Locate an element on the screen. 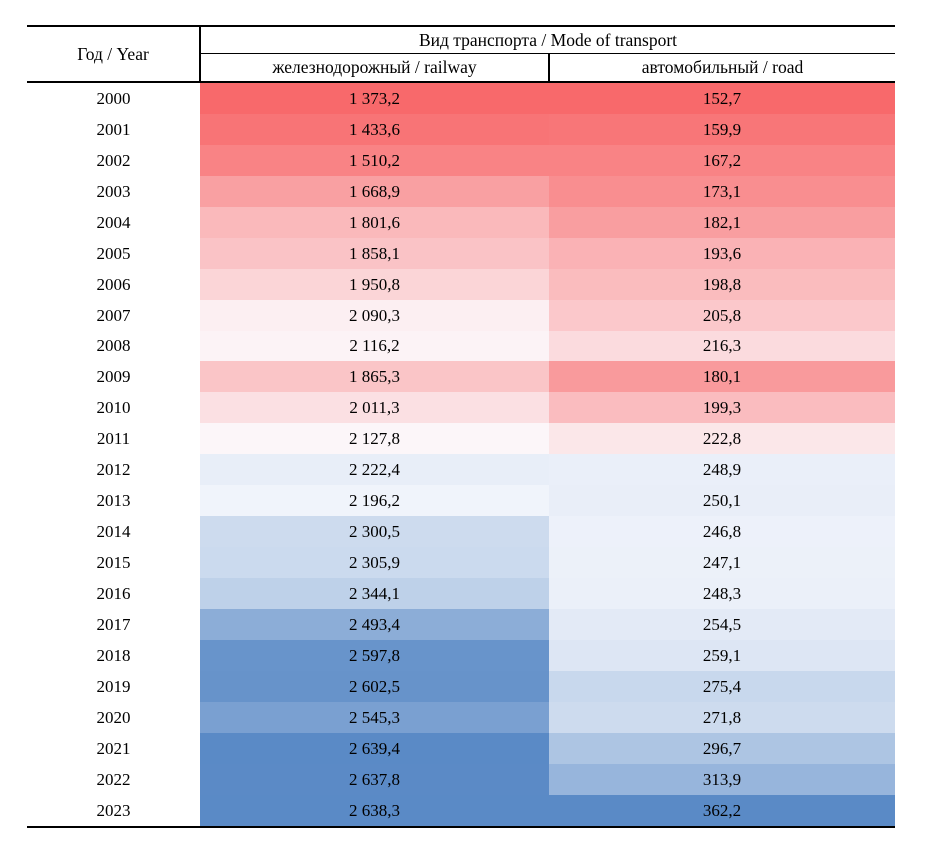 The width and height of the screenshot is (928, 842). railway-value-cell: 2 344,1 is located at coordinates (374, 593).